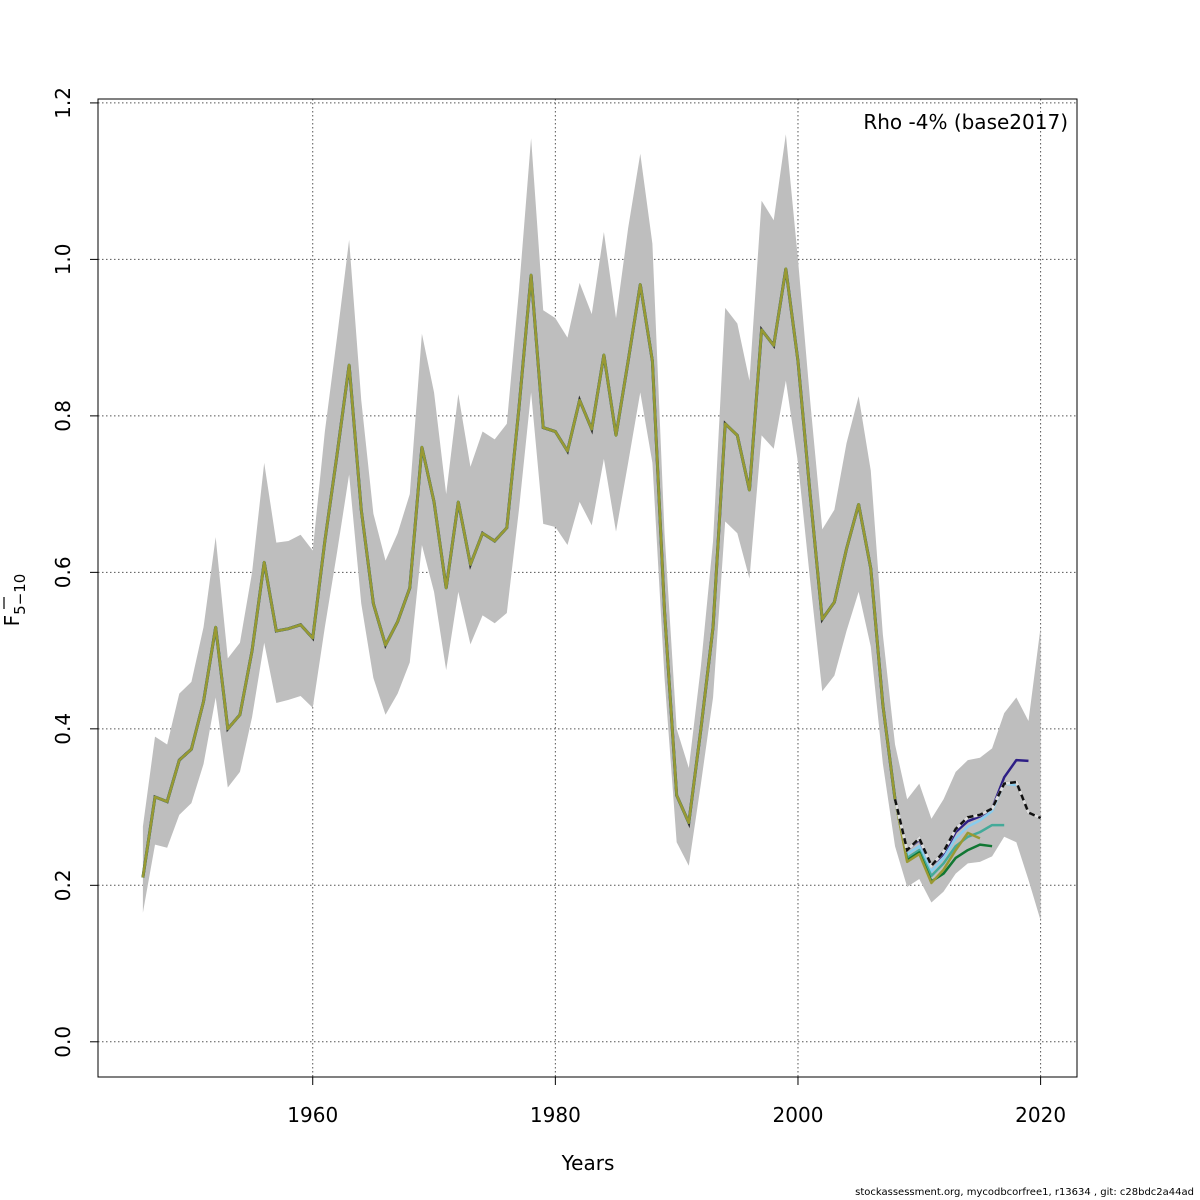 This screenshot has height=1200, width=1200. Describe the element at coordinates (63, 729) in the screenshot. I see `y-tick-label: 0.4` at that location.